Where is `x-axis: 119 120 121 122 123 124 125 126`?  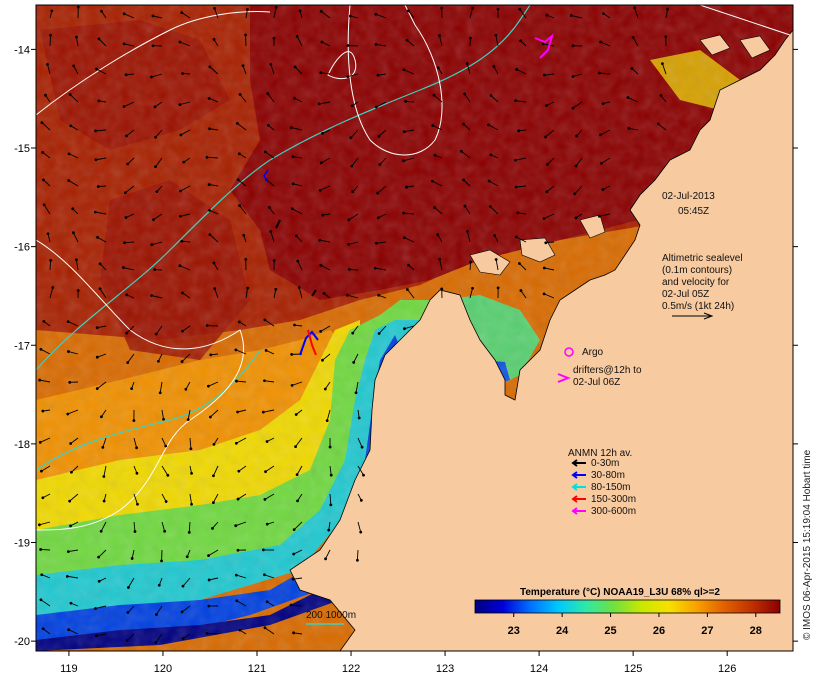
x-axis: 119 120 121 122 123 124 125 126 is located at coordinates (398, 663).